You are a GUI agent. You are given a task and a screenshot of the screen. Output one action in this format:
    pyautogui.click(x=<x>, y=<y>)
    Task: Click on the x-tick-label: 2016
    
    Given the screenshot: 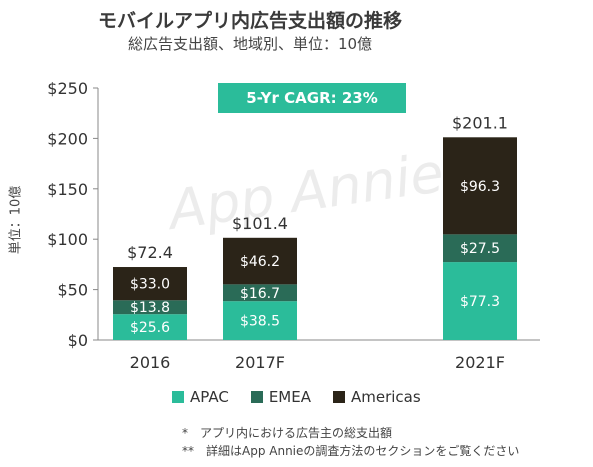 What is the action you would take?
    pyautogui.click(x=150, y=362)
    